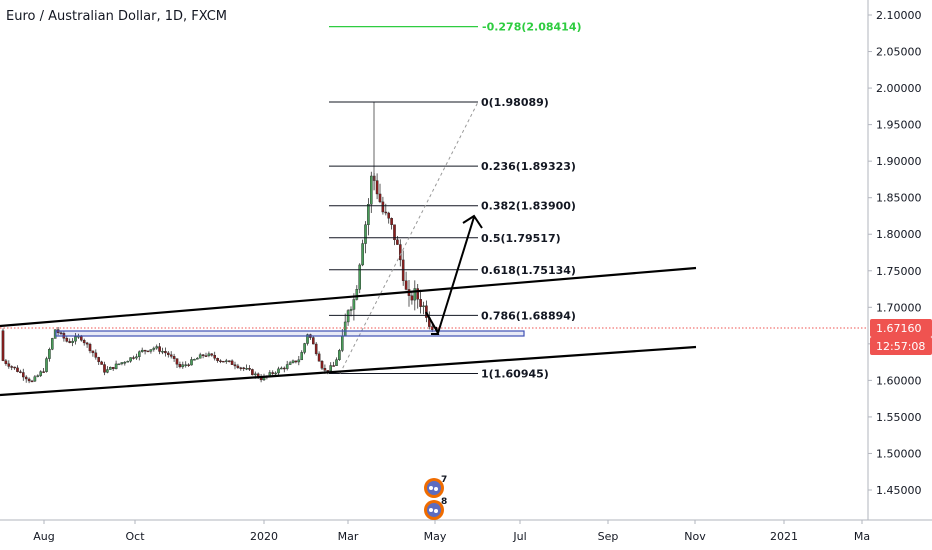 The height and width of the screenshot is (550, 932). What do you see at coordinates (899, 417) in the screenshot?
I see `price-tick-label: 1.55000` at bounding box center [899, 417].